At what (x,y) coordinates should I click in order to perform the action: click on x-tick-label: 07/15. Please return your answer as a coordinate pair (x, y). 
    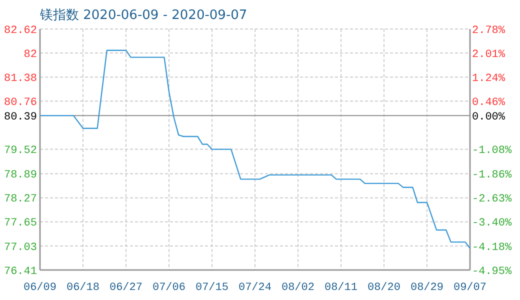
    Looking at the image, I should click on (212, 288).